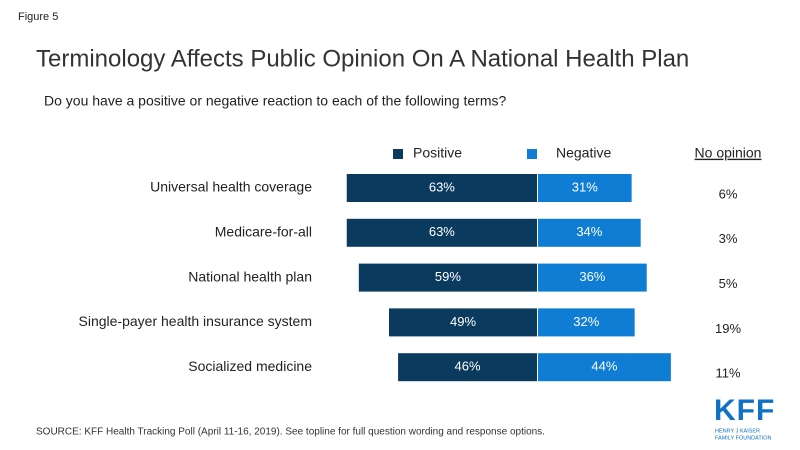 Image resolution: width=800 pixels, height=450 pixels. Describe the element at coordinates (437, 153) in the screenshot. I see `legend-label: Positive` at that location.